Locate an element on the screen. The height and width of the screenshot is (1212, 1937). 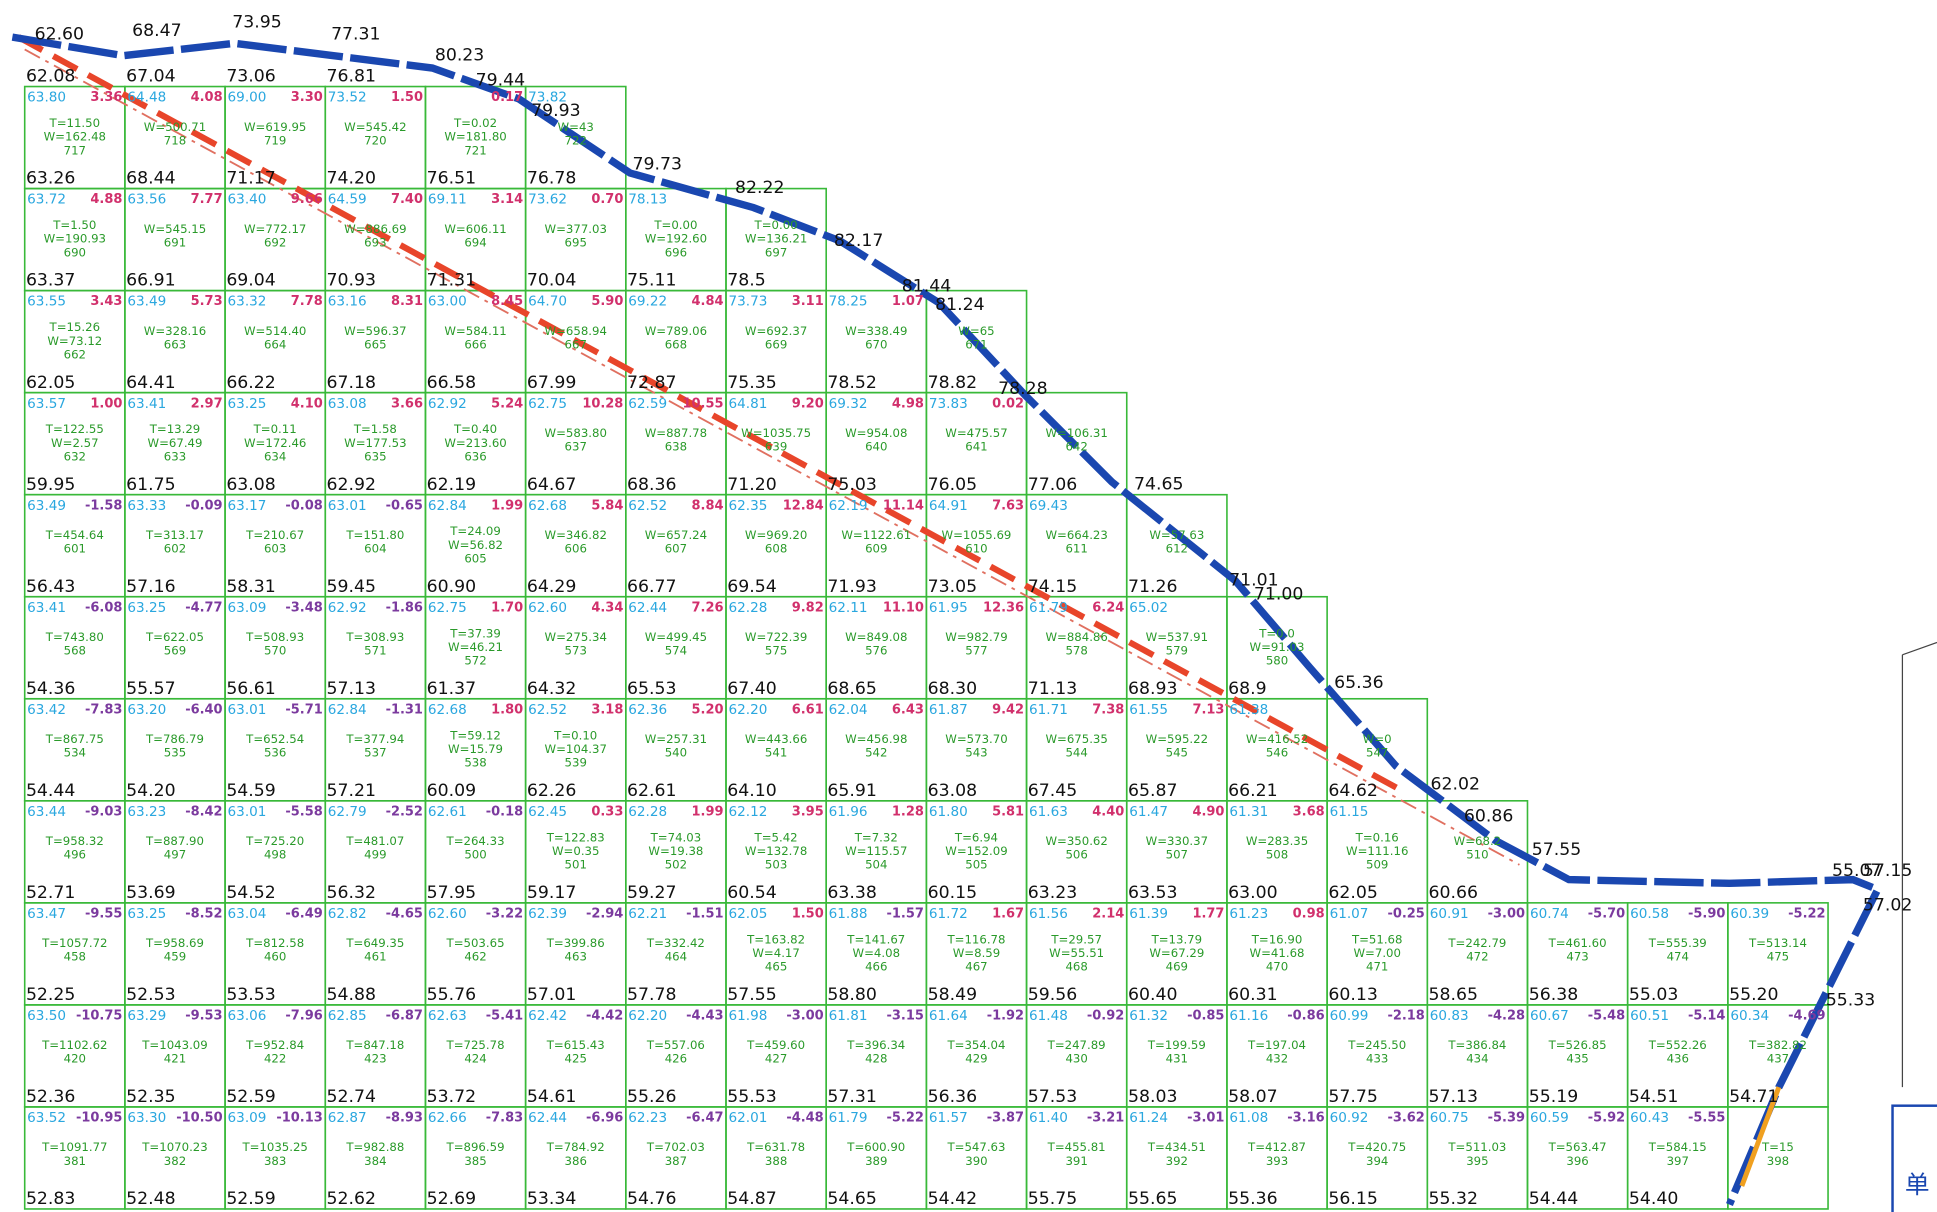
design-elevation: 63.30 is located at coordinates (146, 1118).